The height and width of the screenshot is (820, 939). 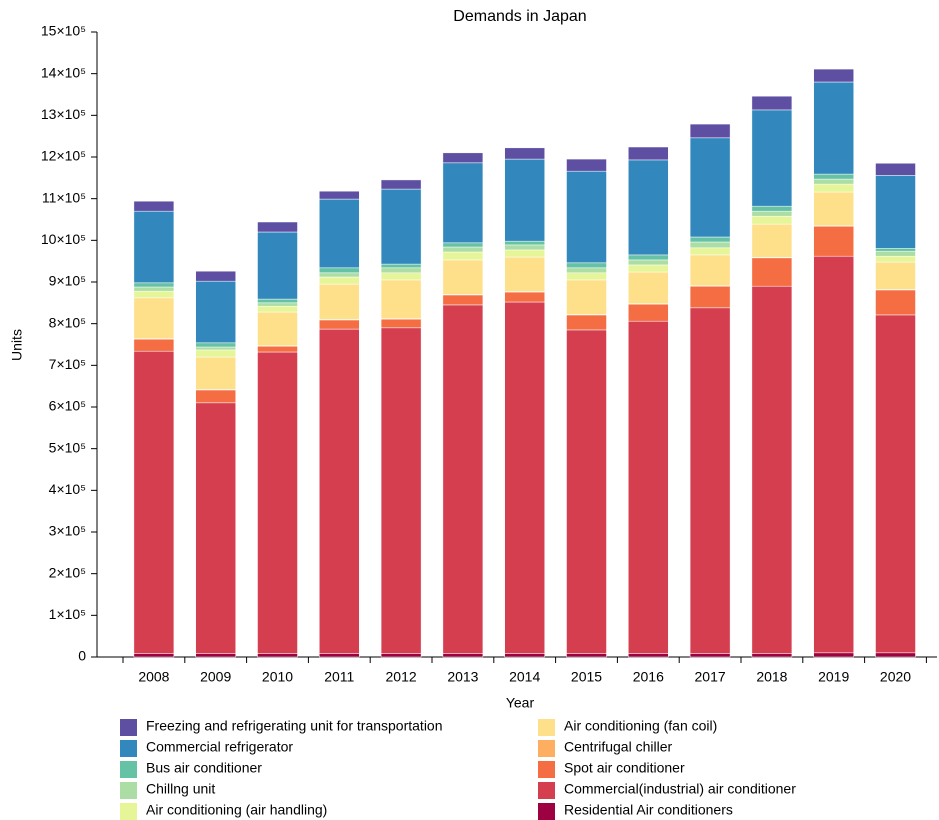 What do you see at coordinates (63, 31) in the screenshot?
I see `y-tick-label: 15×10⁵` at bounding box center [63, 31].